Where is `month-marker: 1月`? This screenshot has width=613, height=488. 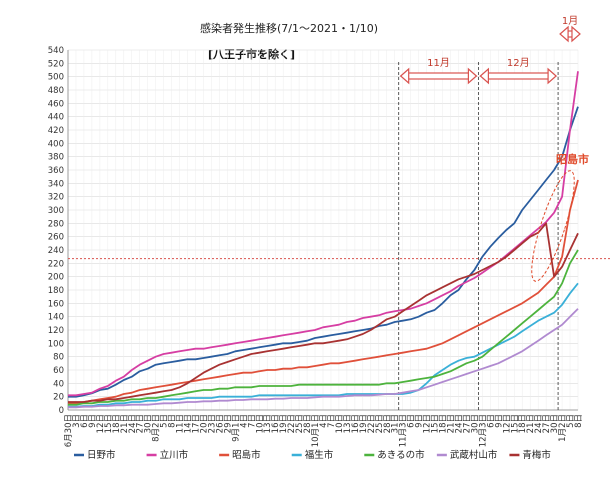
month-marker: 1月 is located at coordinates (570, 29).